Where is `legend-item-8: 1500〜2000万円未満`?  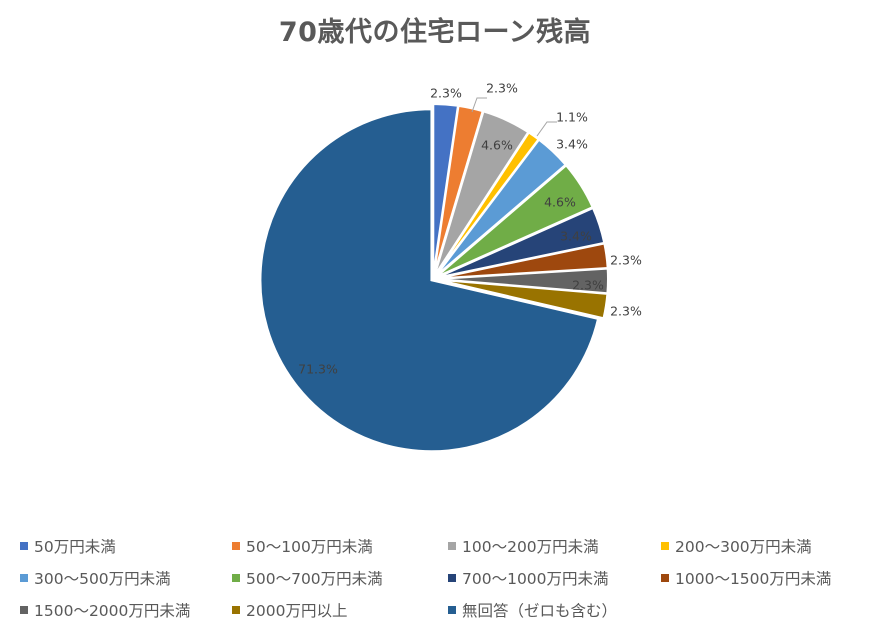
legend-item-8: 1500〜2000万円未満 is located at coordinates (105, 610).